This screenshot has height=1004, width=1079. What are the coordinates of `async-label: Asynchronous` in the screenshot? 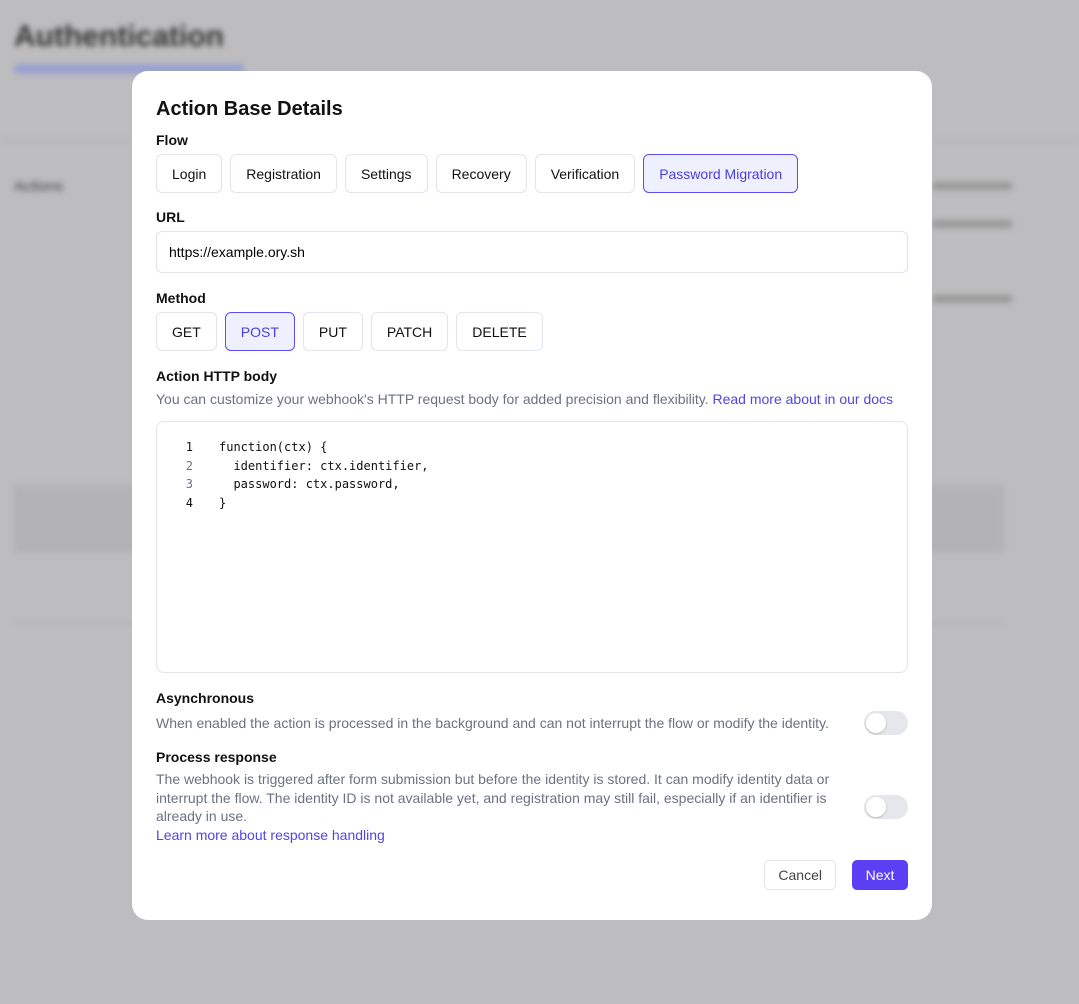 It's located at (205, 698).